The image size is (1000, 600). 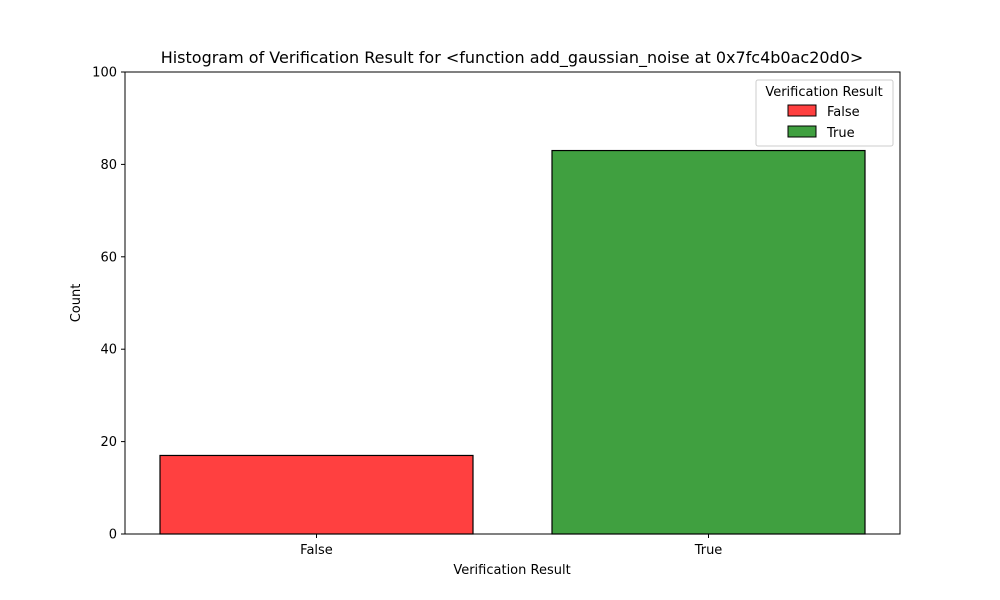 I want to click on y-tick-label: 20, so click(x=108, y=442).